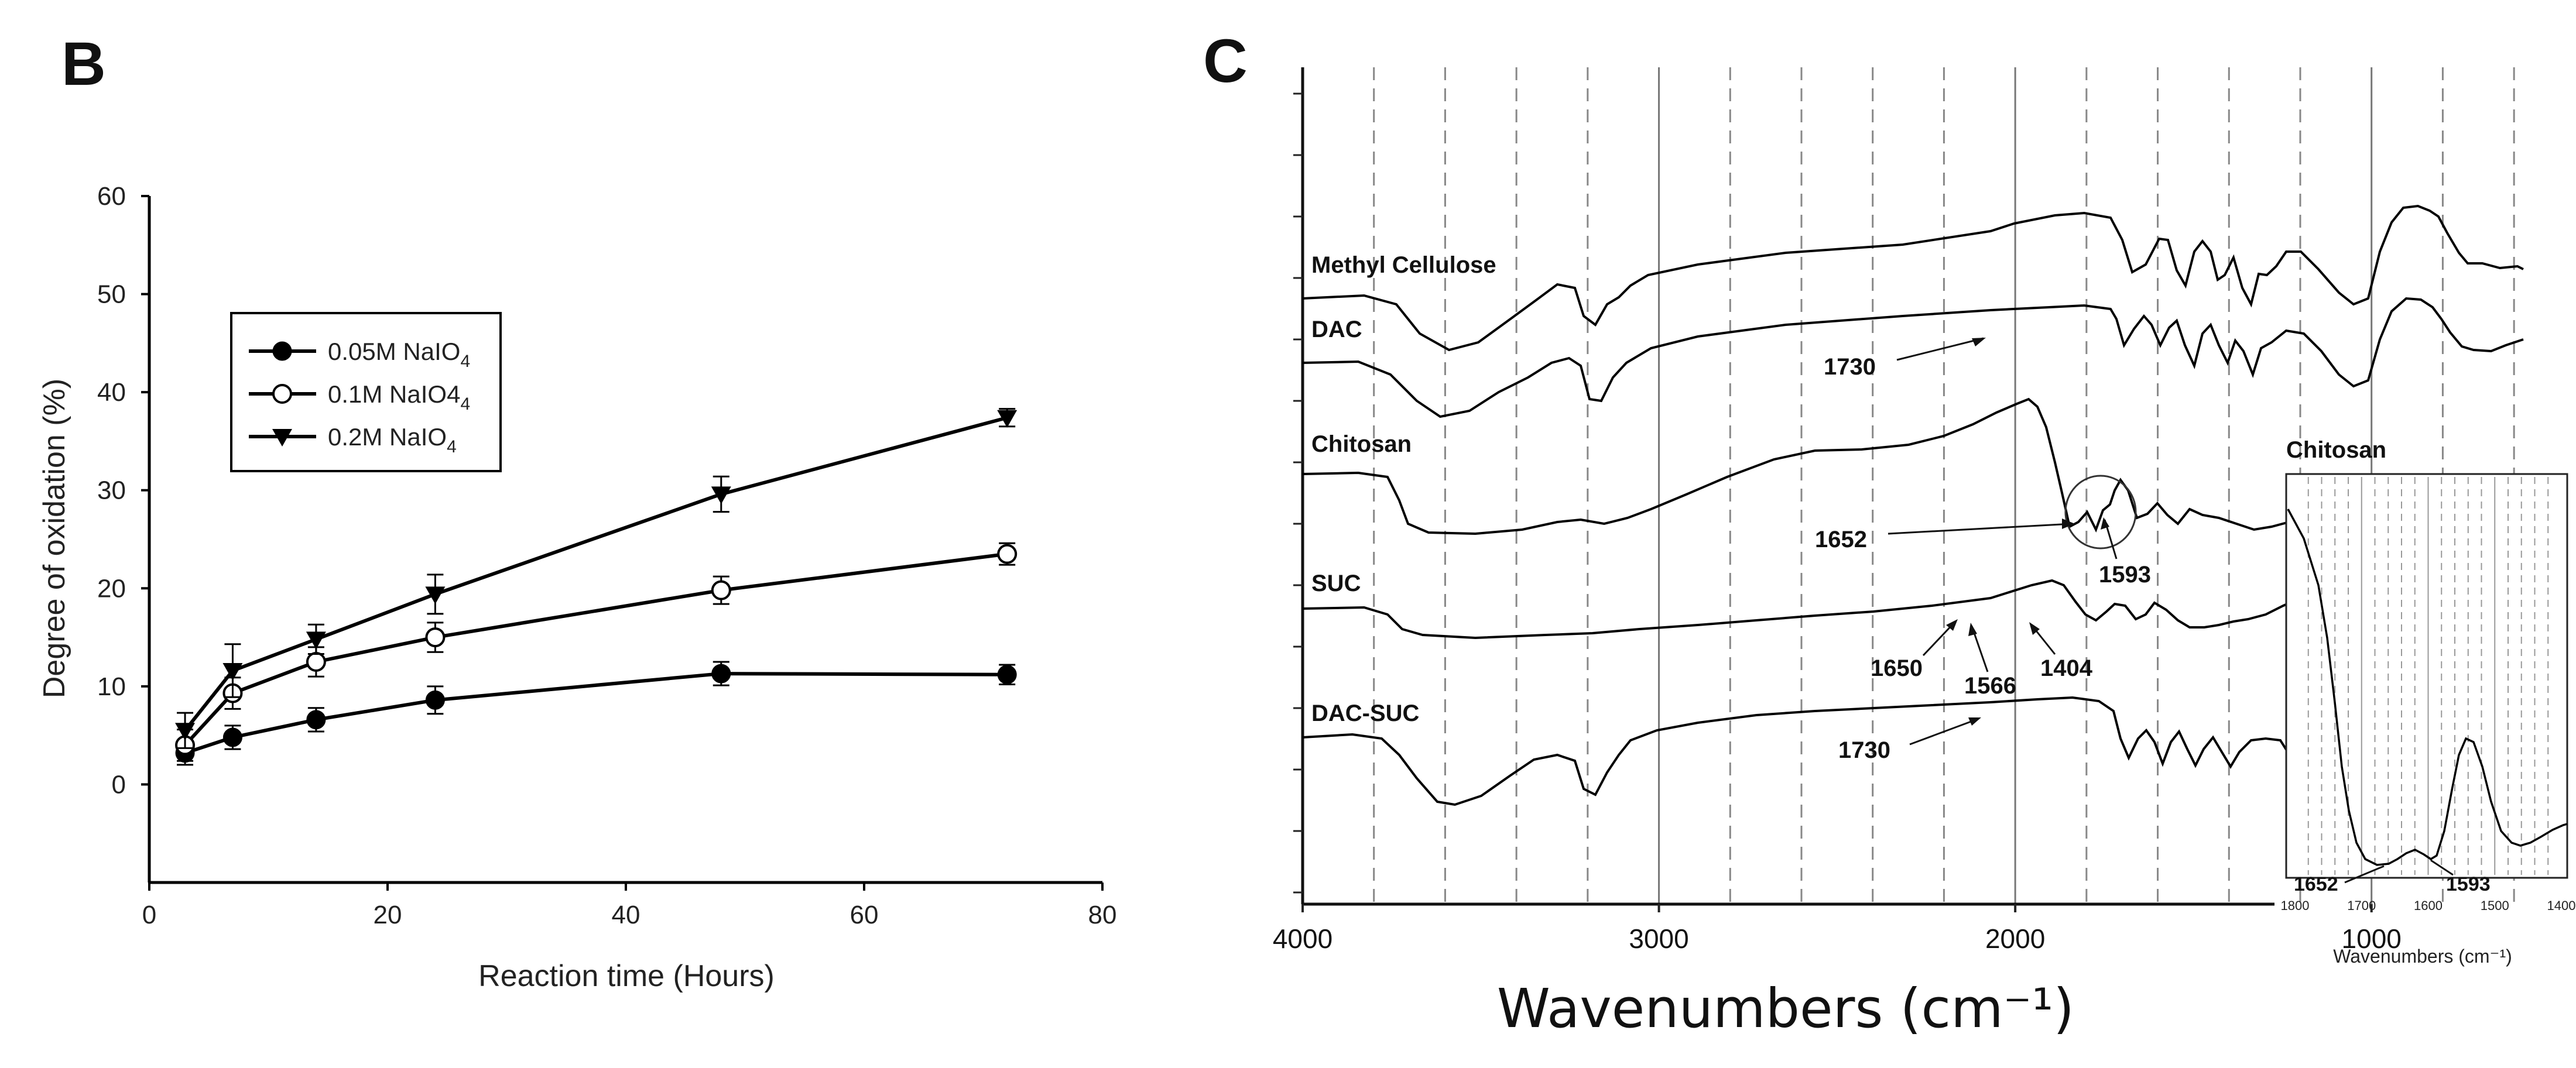  Describe the element at coordinates (111, 294) in the screenshot. I see `b-ytick-label: 50` at that location.